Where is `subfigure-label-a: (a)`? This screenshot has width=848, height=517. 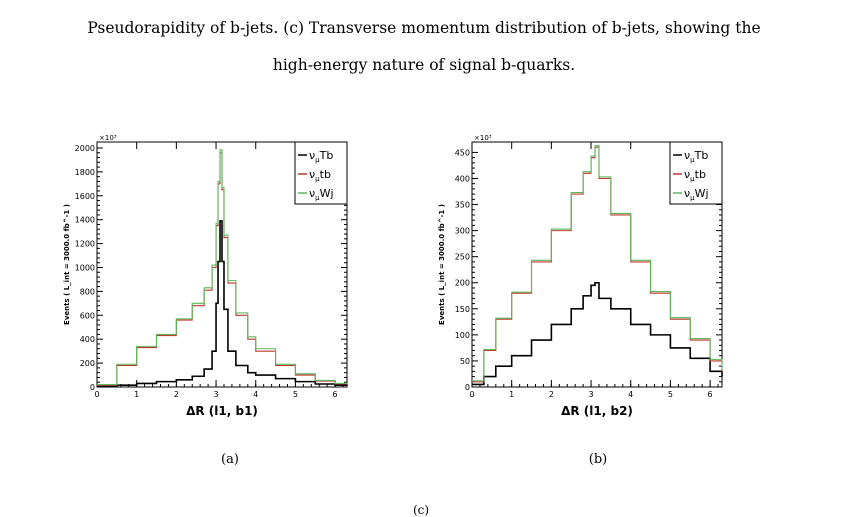 subfigure-label-a: (a) is located at coordinates (230, 459).